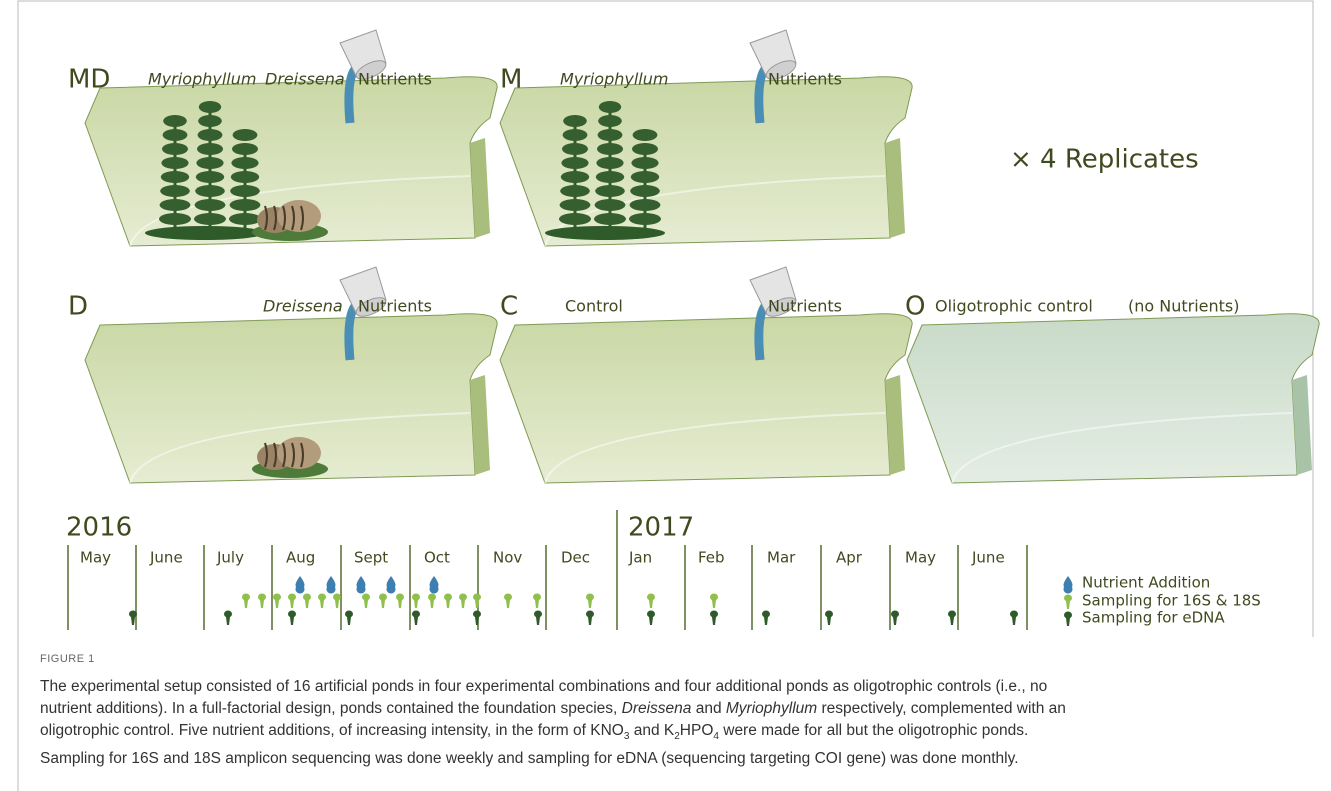  What do you see at coordinates (849, 558) in the screenshot?
I see `label: Apr` at bounding box center [849, 558].